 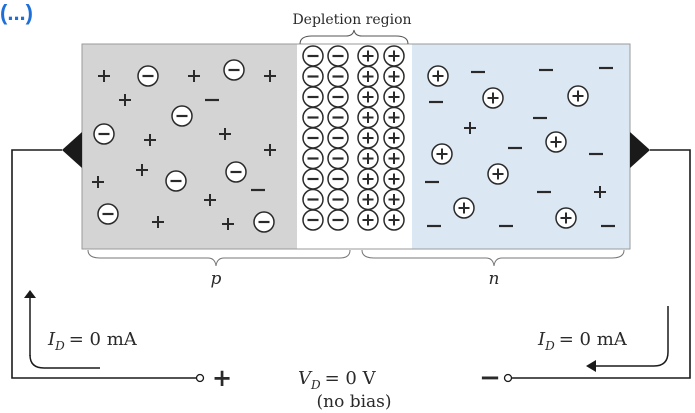 I want to click on depletion-brace, so click(x=354, y=37).